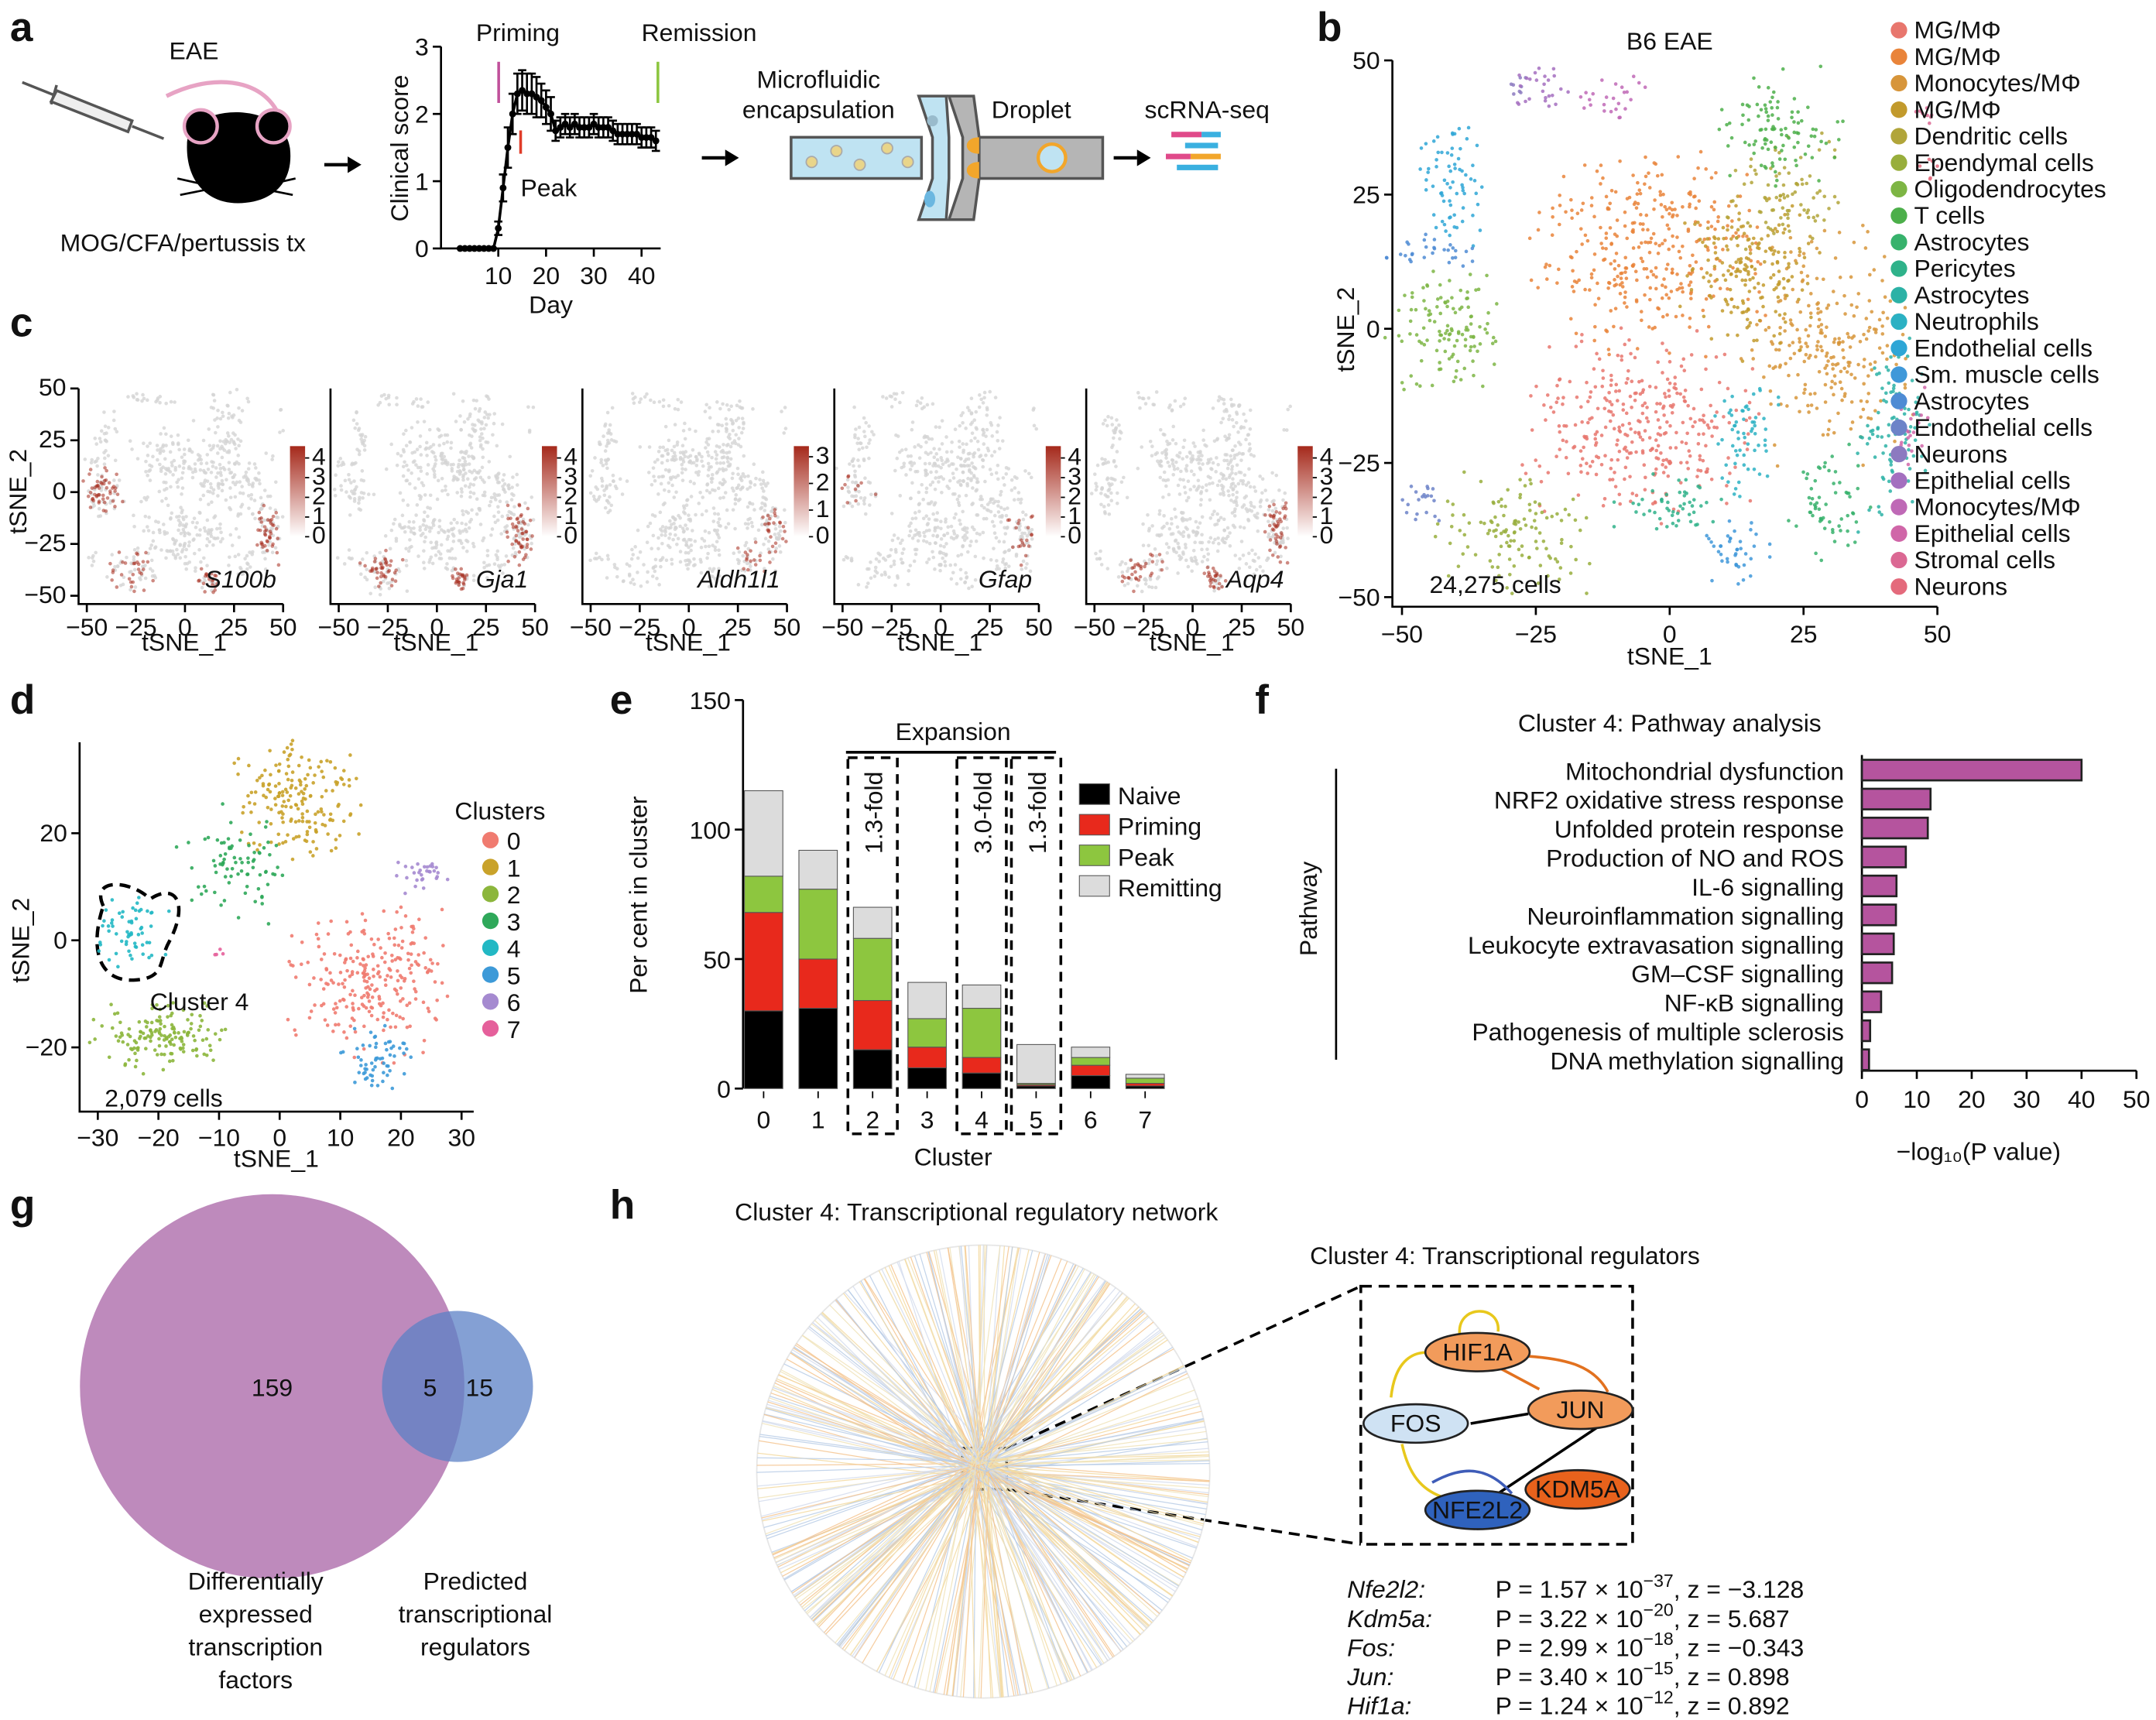 The height and width of the screenshot is (1720, 2156). I want to click on legend-label: Monocytes/MΦ, so click(1997, 507).